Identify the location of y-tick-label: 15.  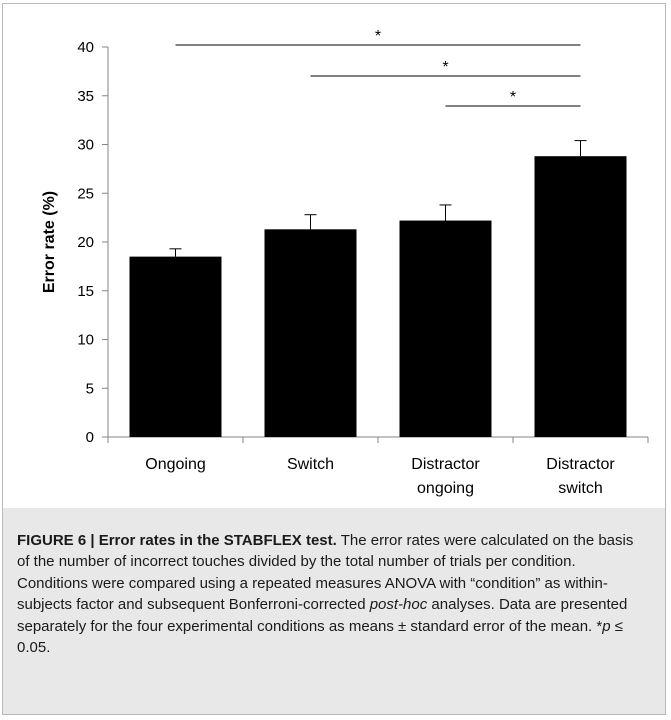
(85, 291).